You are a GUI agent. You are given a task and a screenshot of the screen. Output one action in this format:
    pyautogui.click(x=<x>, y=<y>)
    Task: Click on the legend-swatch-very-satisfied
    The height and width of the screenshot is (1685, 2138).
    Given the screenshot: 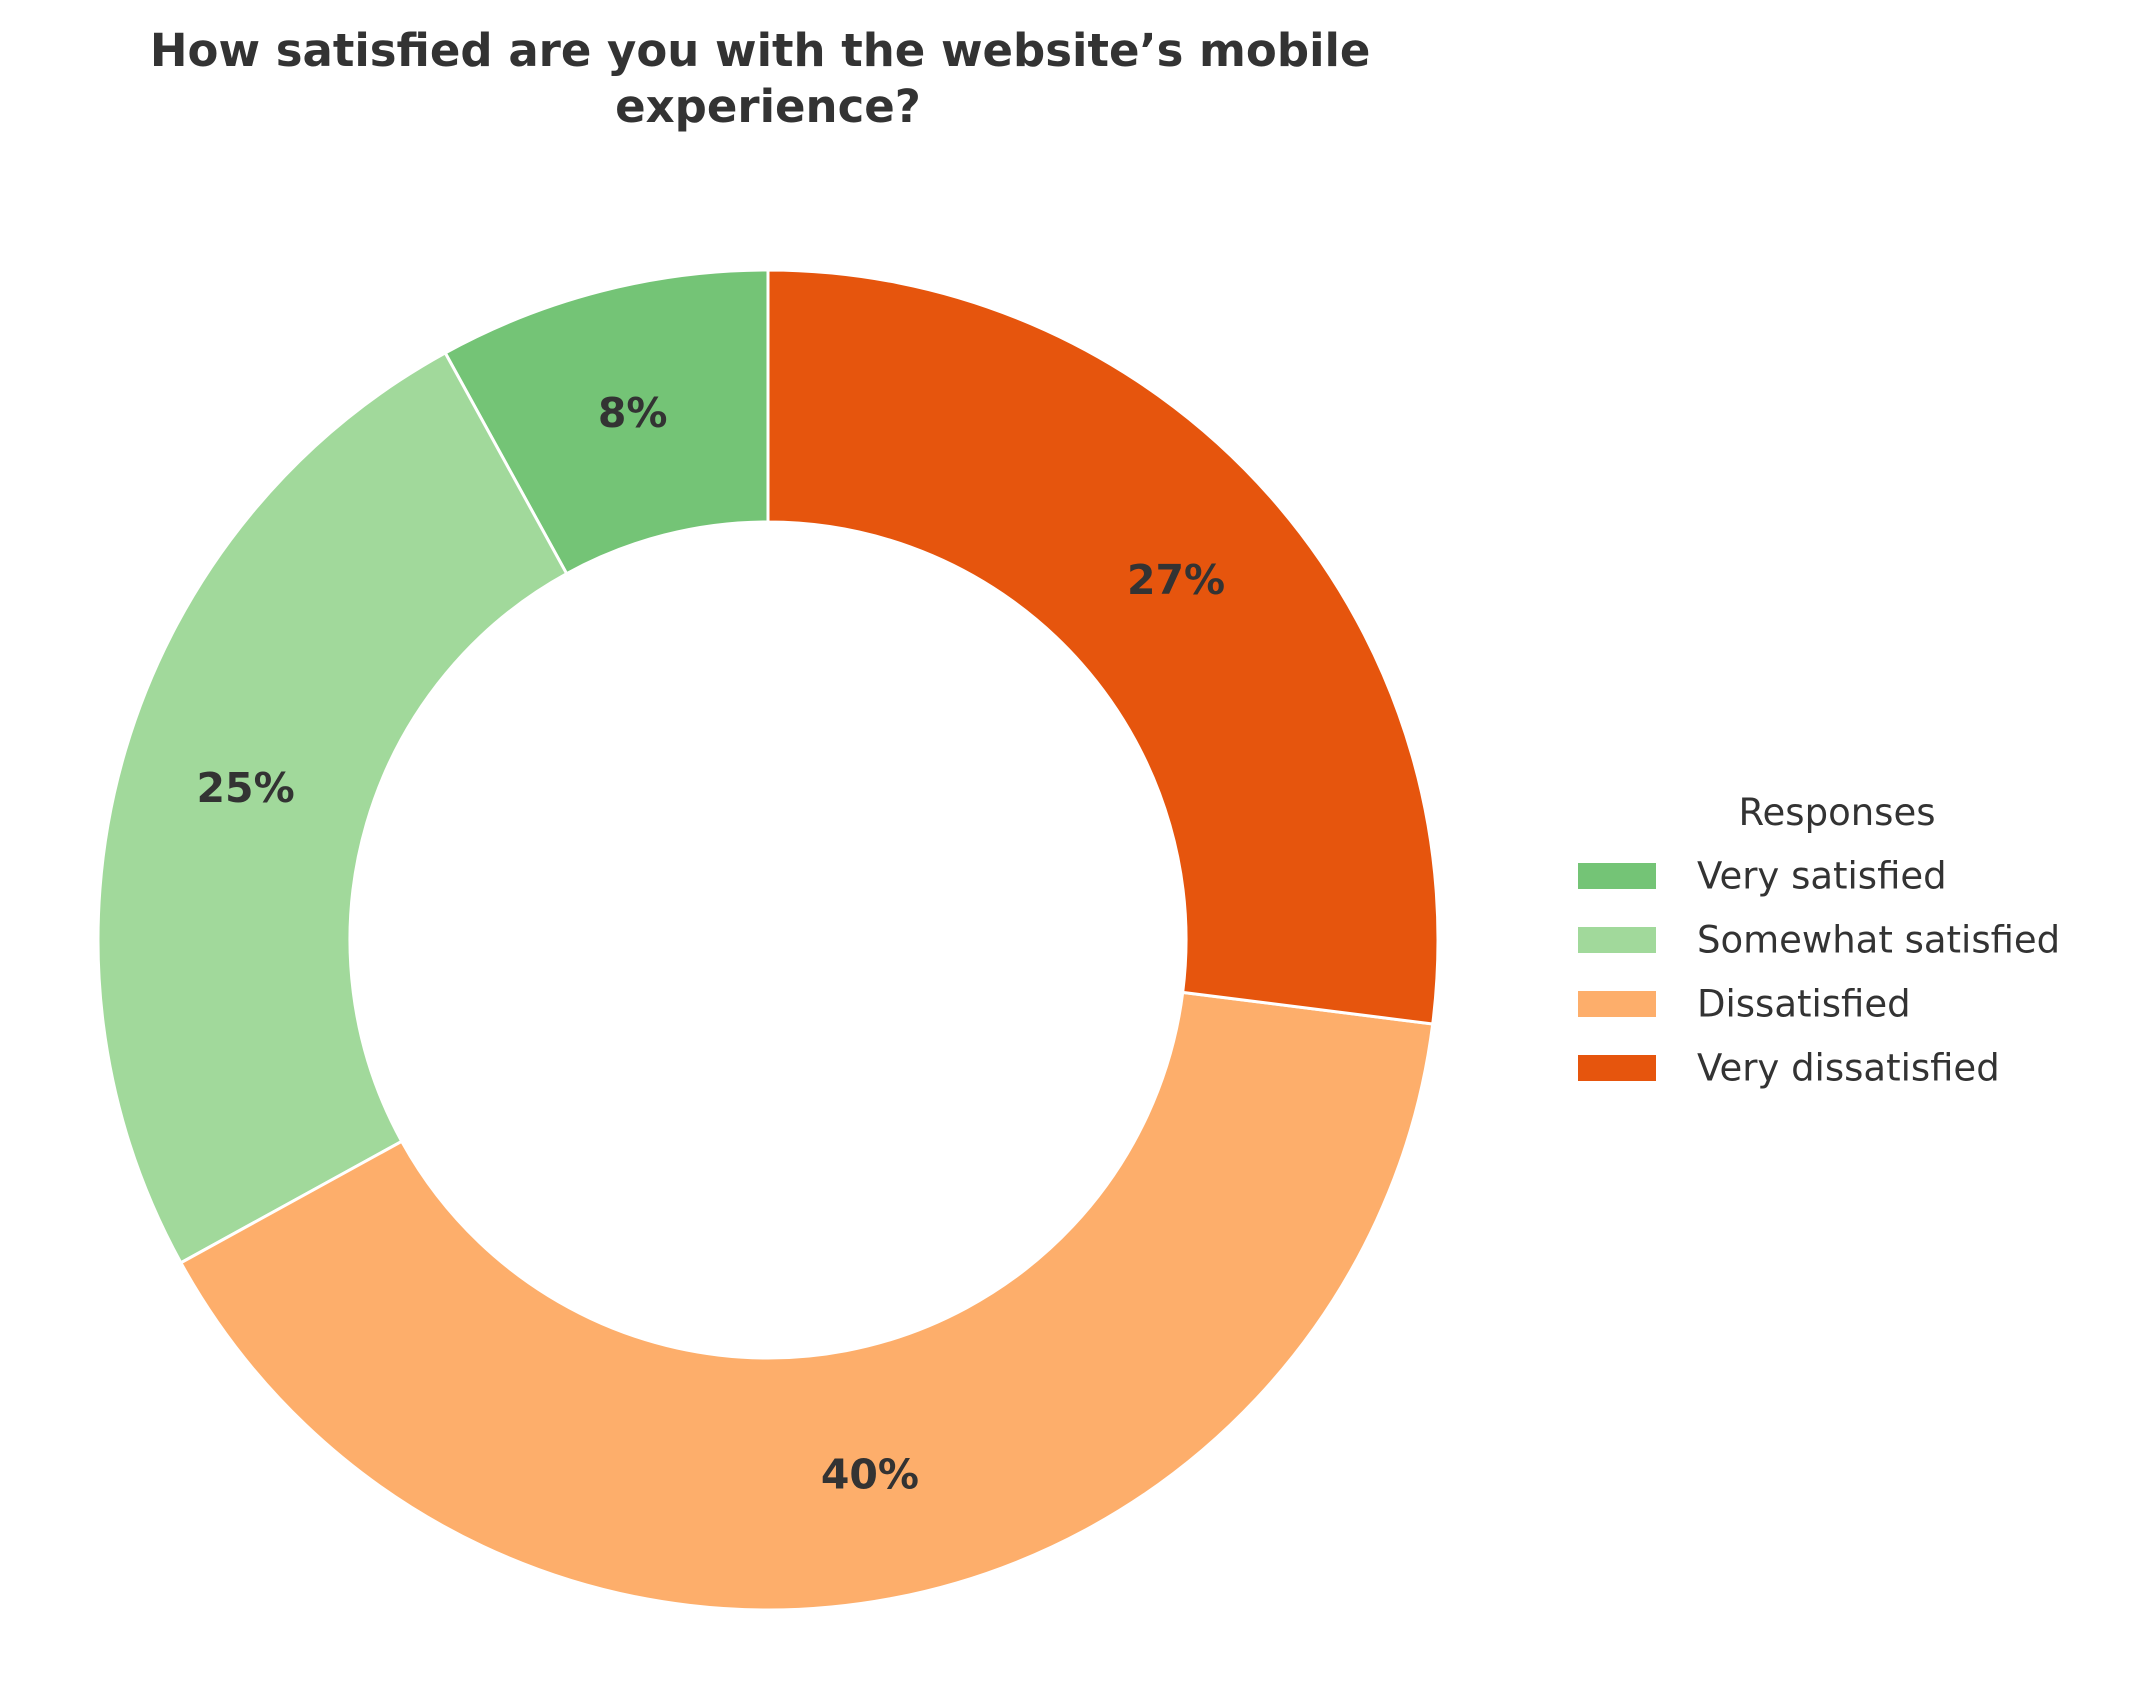 What is the action you would take?
    pyautogui.click(x=1617, y=876)
    